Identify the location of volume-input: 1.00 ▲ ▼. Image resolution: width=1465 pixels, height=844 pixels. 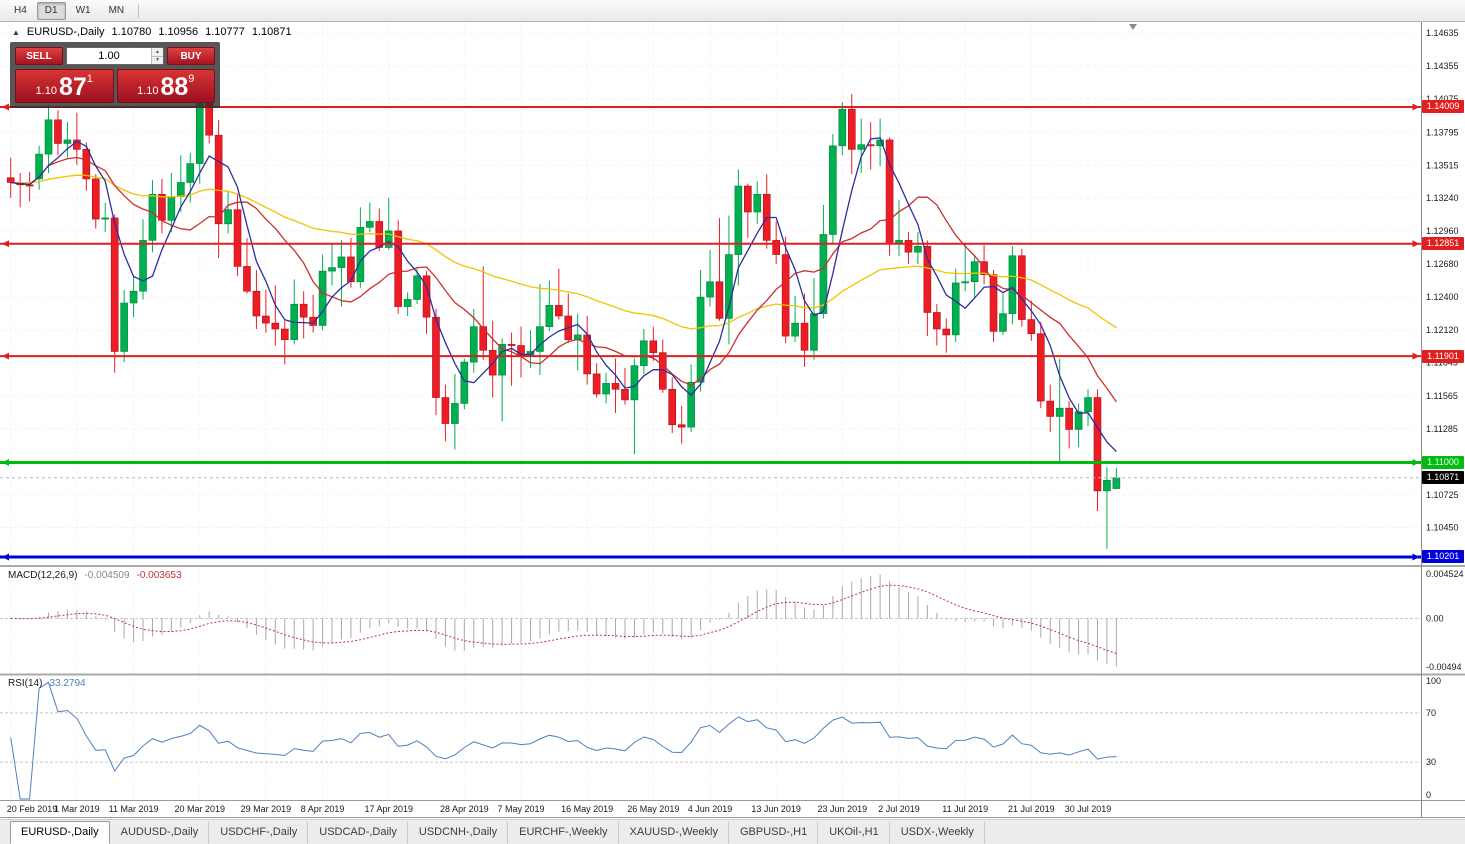
(115, 56).